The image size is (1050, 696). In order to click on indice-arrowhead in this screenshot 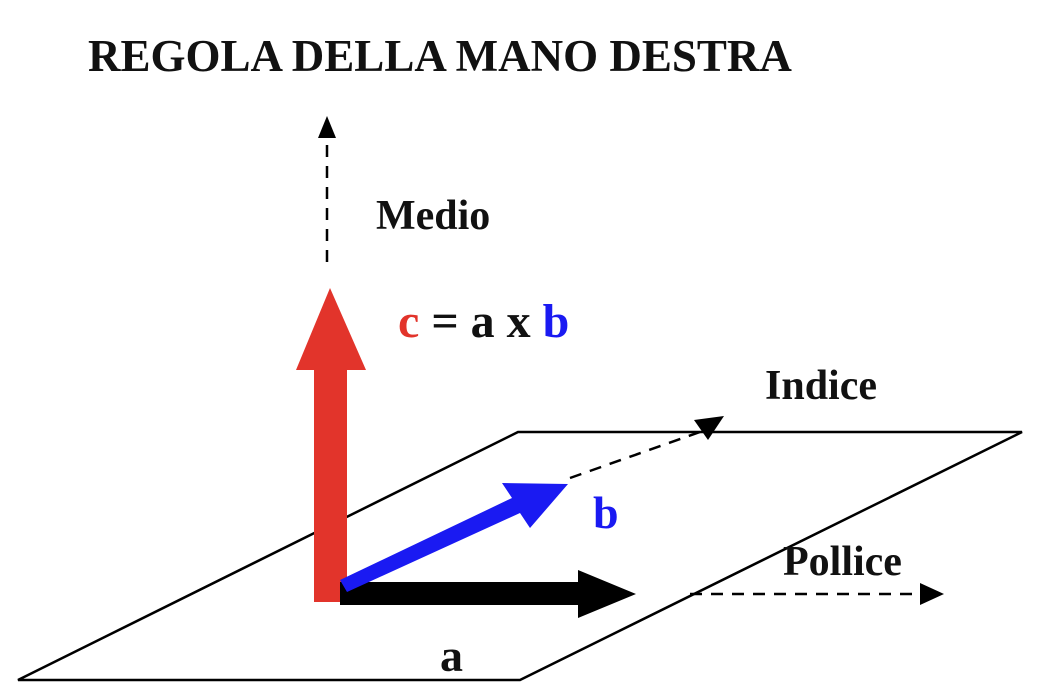, I will do `click(709, 428)`.